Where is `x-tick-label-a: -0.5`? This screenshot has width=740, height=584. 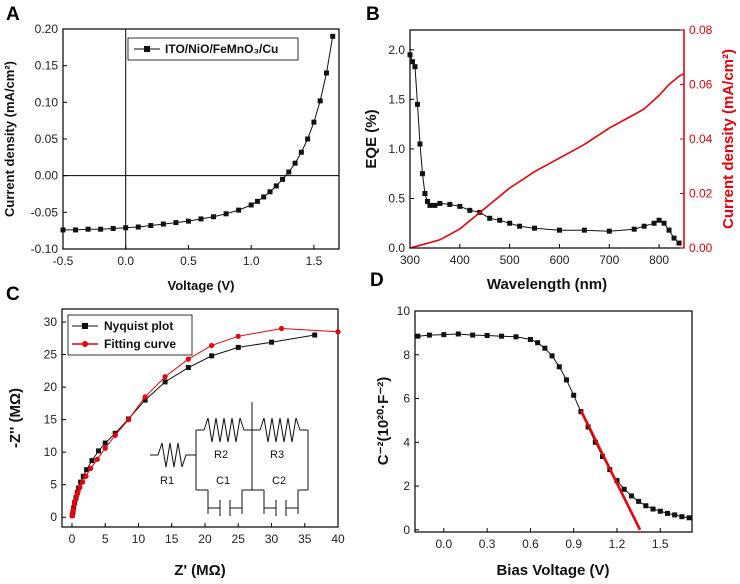 x-tick-label-a: -0.5 is located at coordinates (63, 261).